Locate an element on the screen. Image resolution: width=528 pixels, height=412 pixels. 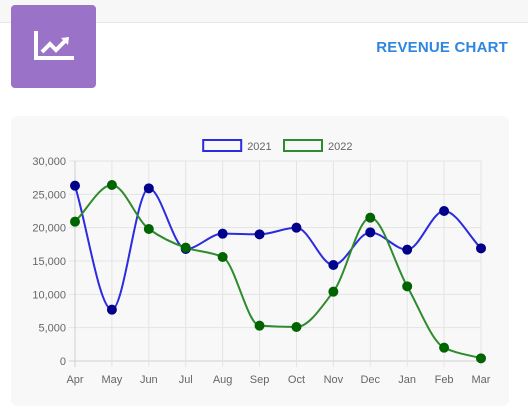
legend-label-2021: 2021 is located at coordinates (259, 147).